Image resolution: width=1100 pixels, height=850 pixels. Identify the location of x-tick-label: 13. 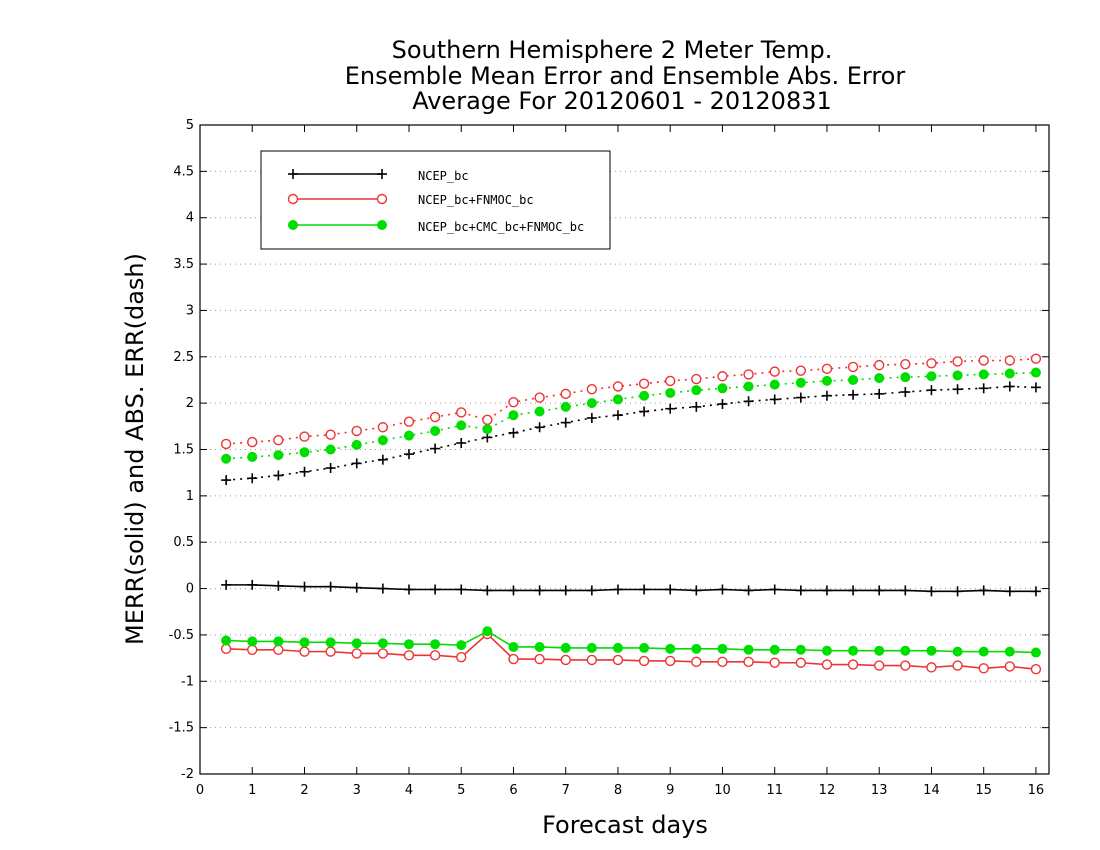
(879, 790).